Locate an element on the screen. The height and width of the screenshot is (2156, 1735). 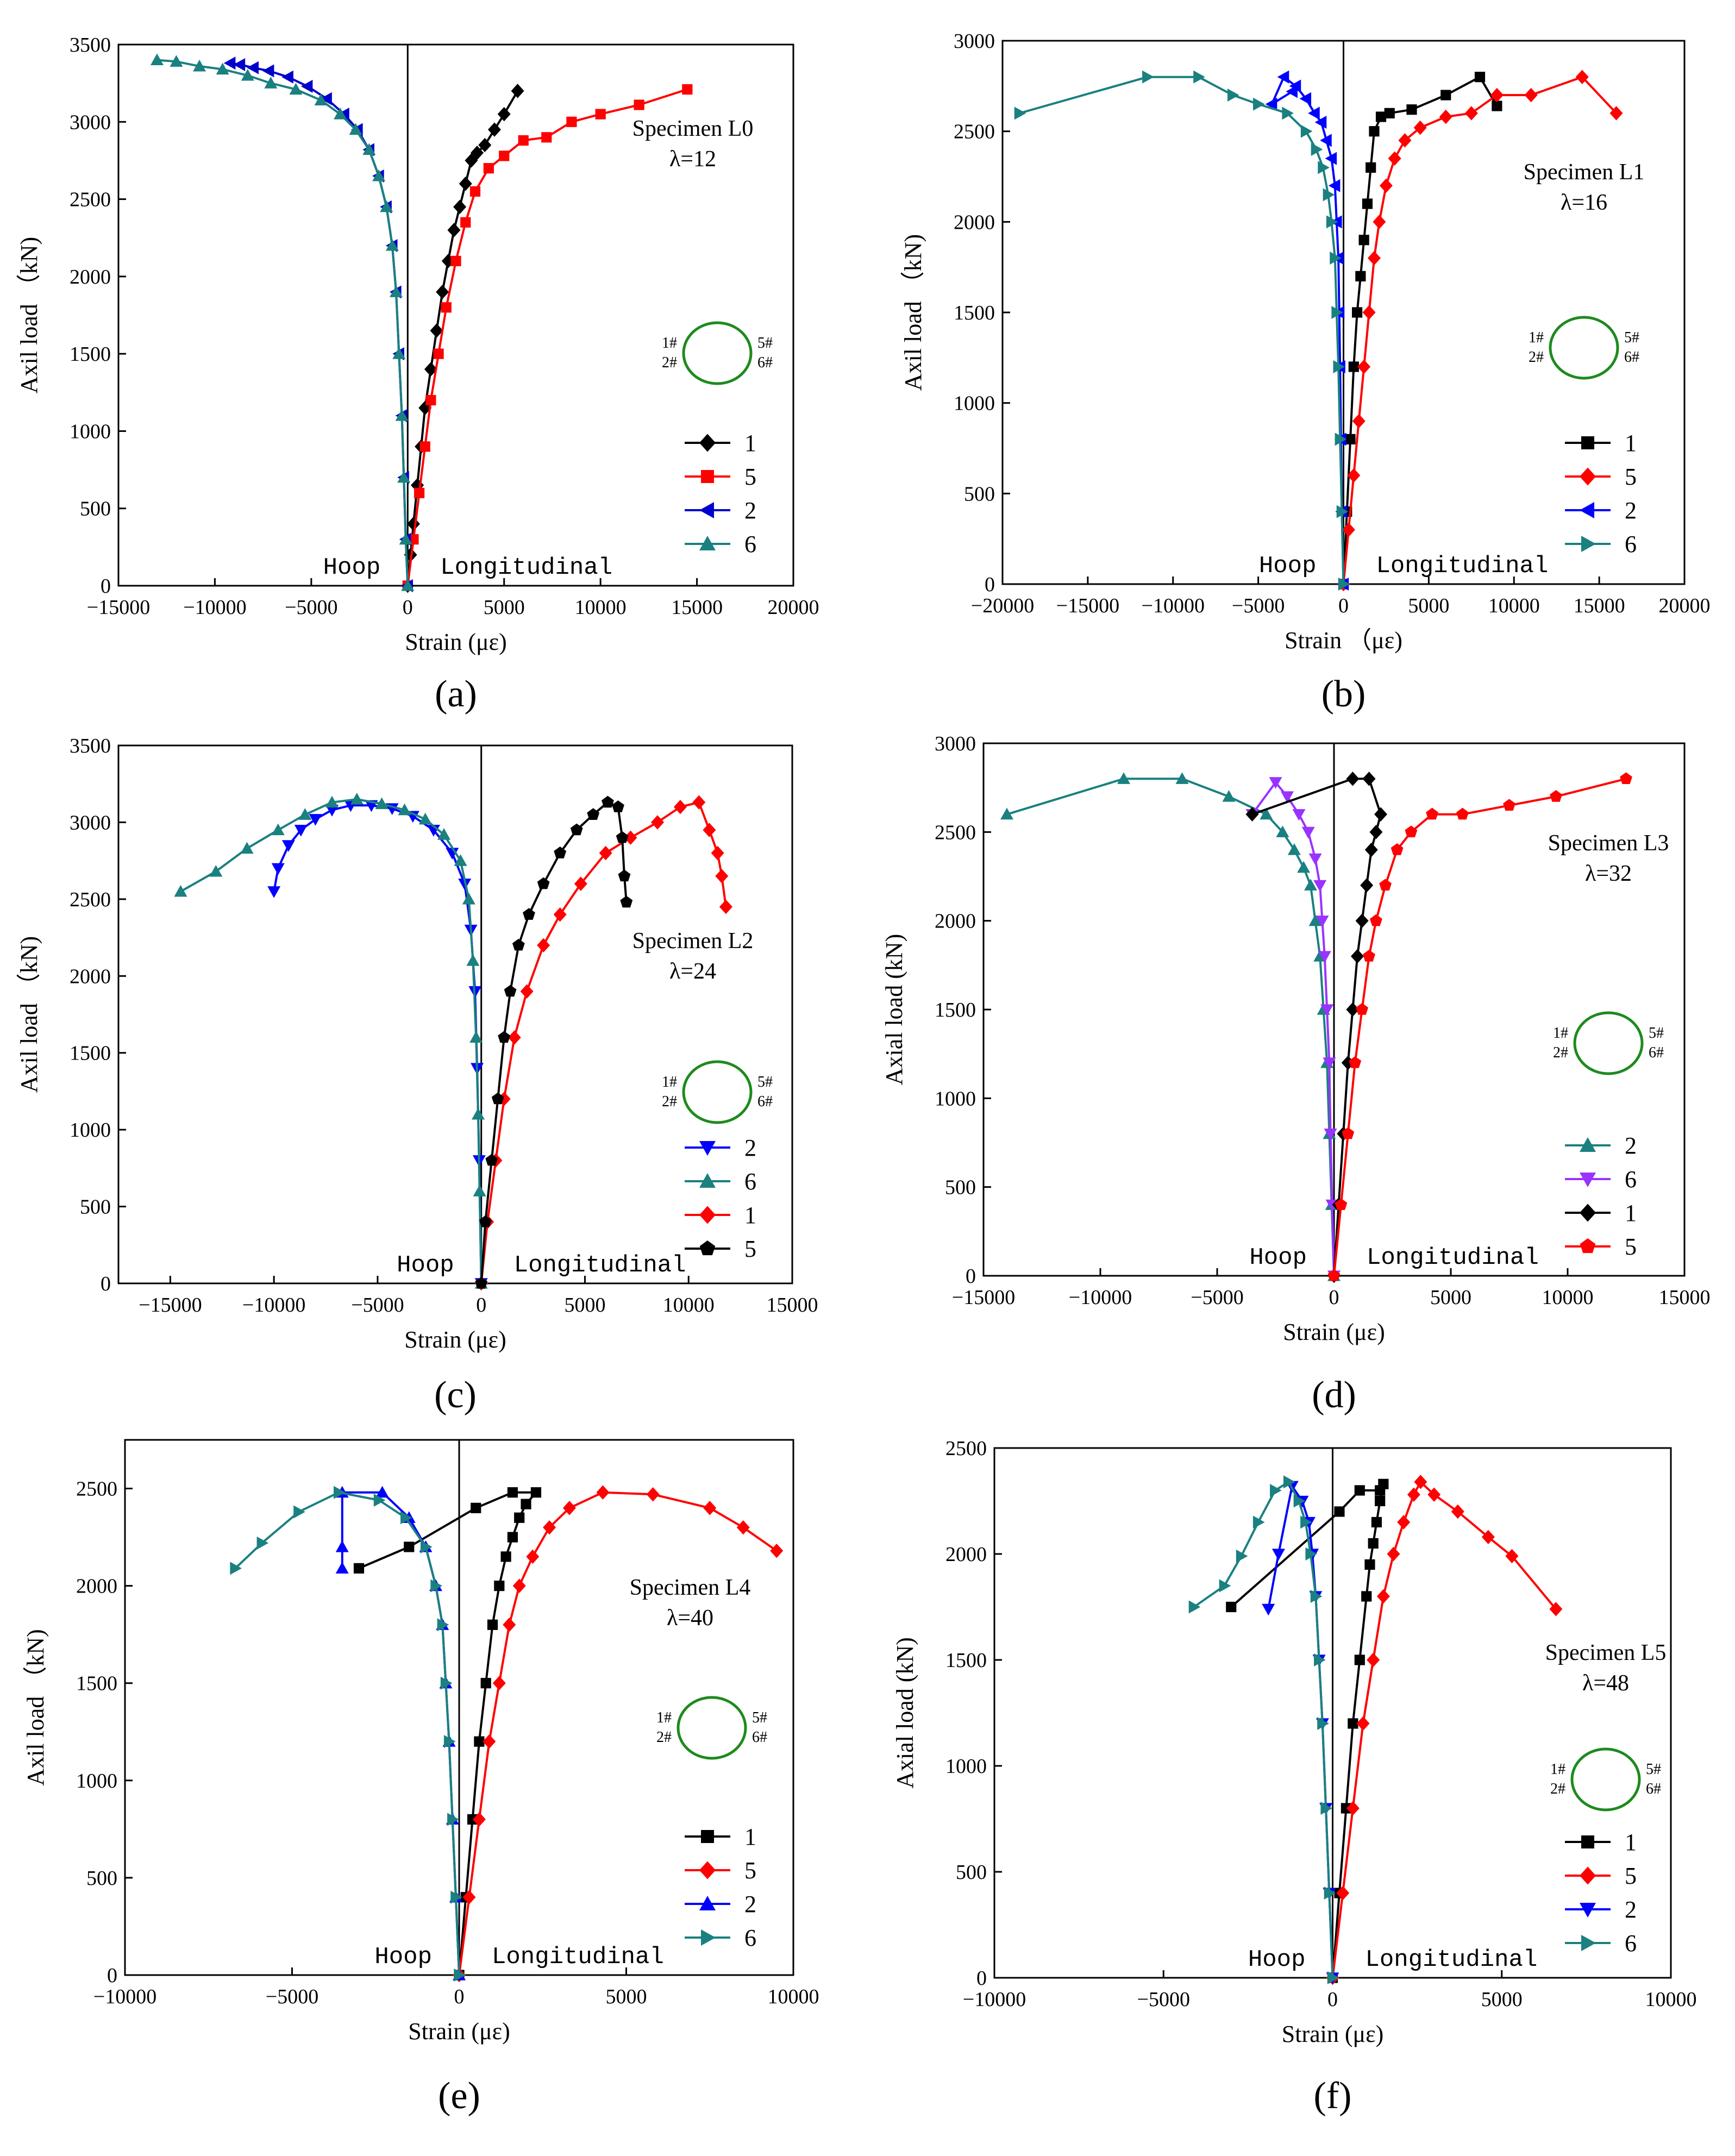
x-tick-label: −10000 is located at coordinates (1101, 1298).